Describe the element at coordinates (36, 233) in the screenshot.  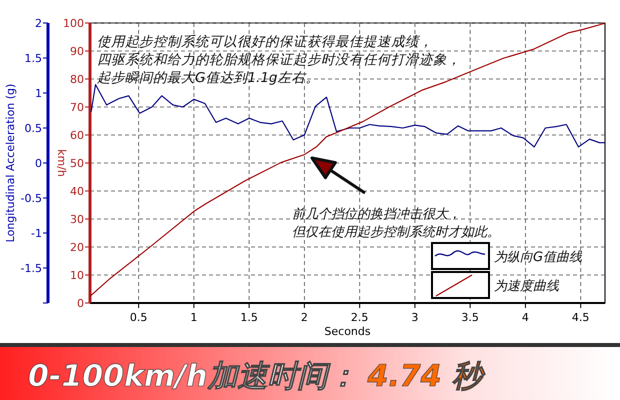
I see `y-tick-label: -1` at that location.